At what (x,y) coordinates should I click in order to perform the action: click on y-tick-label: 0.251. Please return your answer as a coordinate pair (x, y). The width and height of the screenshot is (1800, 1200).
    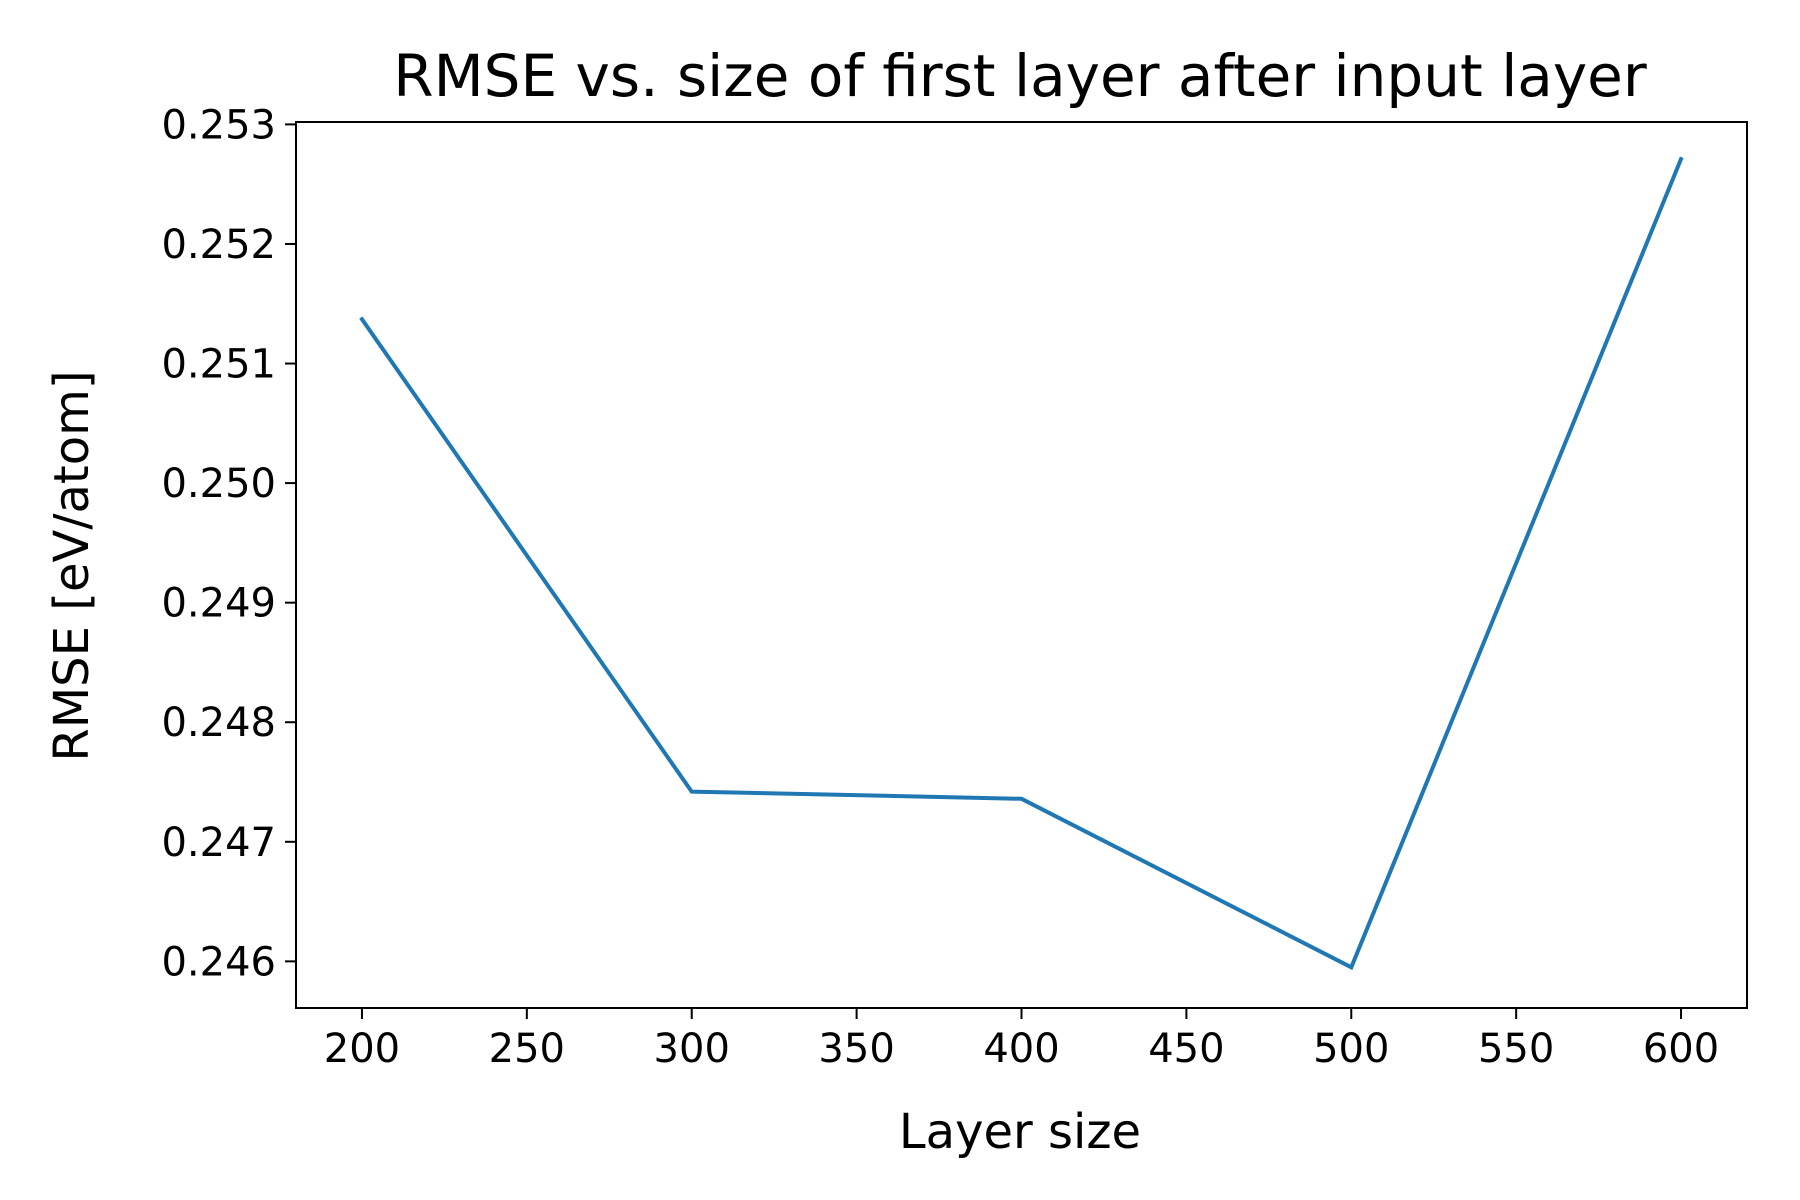
    Looking at the image, I should click on (218, 365).